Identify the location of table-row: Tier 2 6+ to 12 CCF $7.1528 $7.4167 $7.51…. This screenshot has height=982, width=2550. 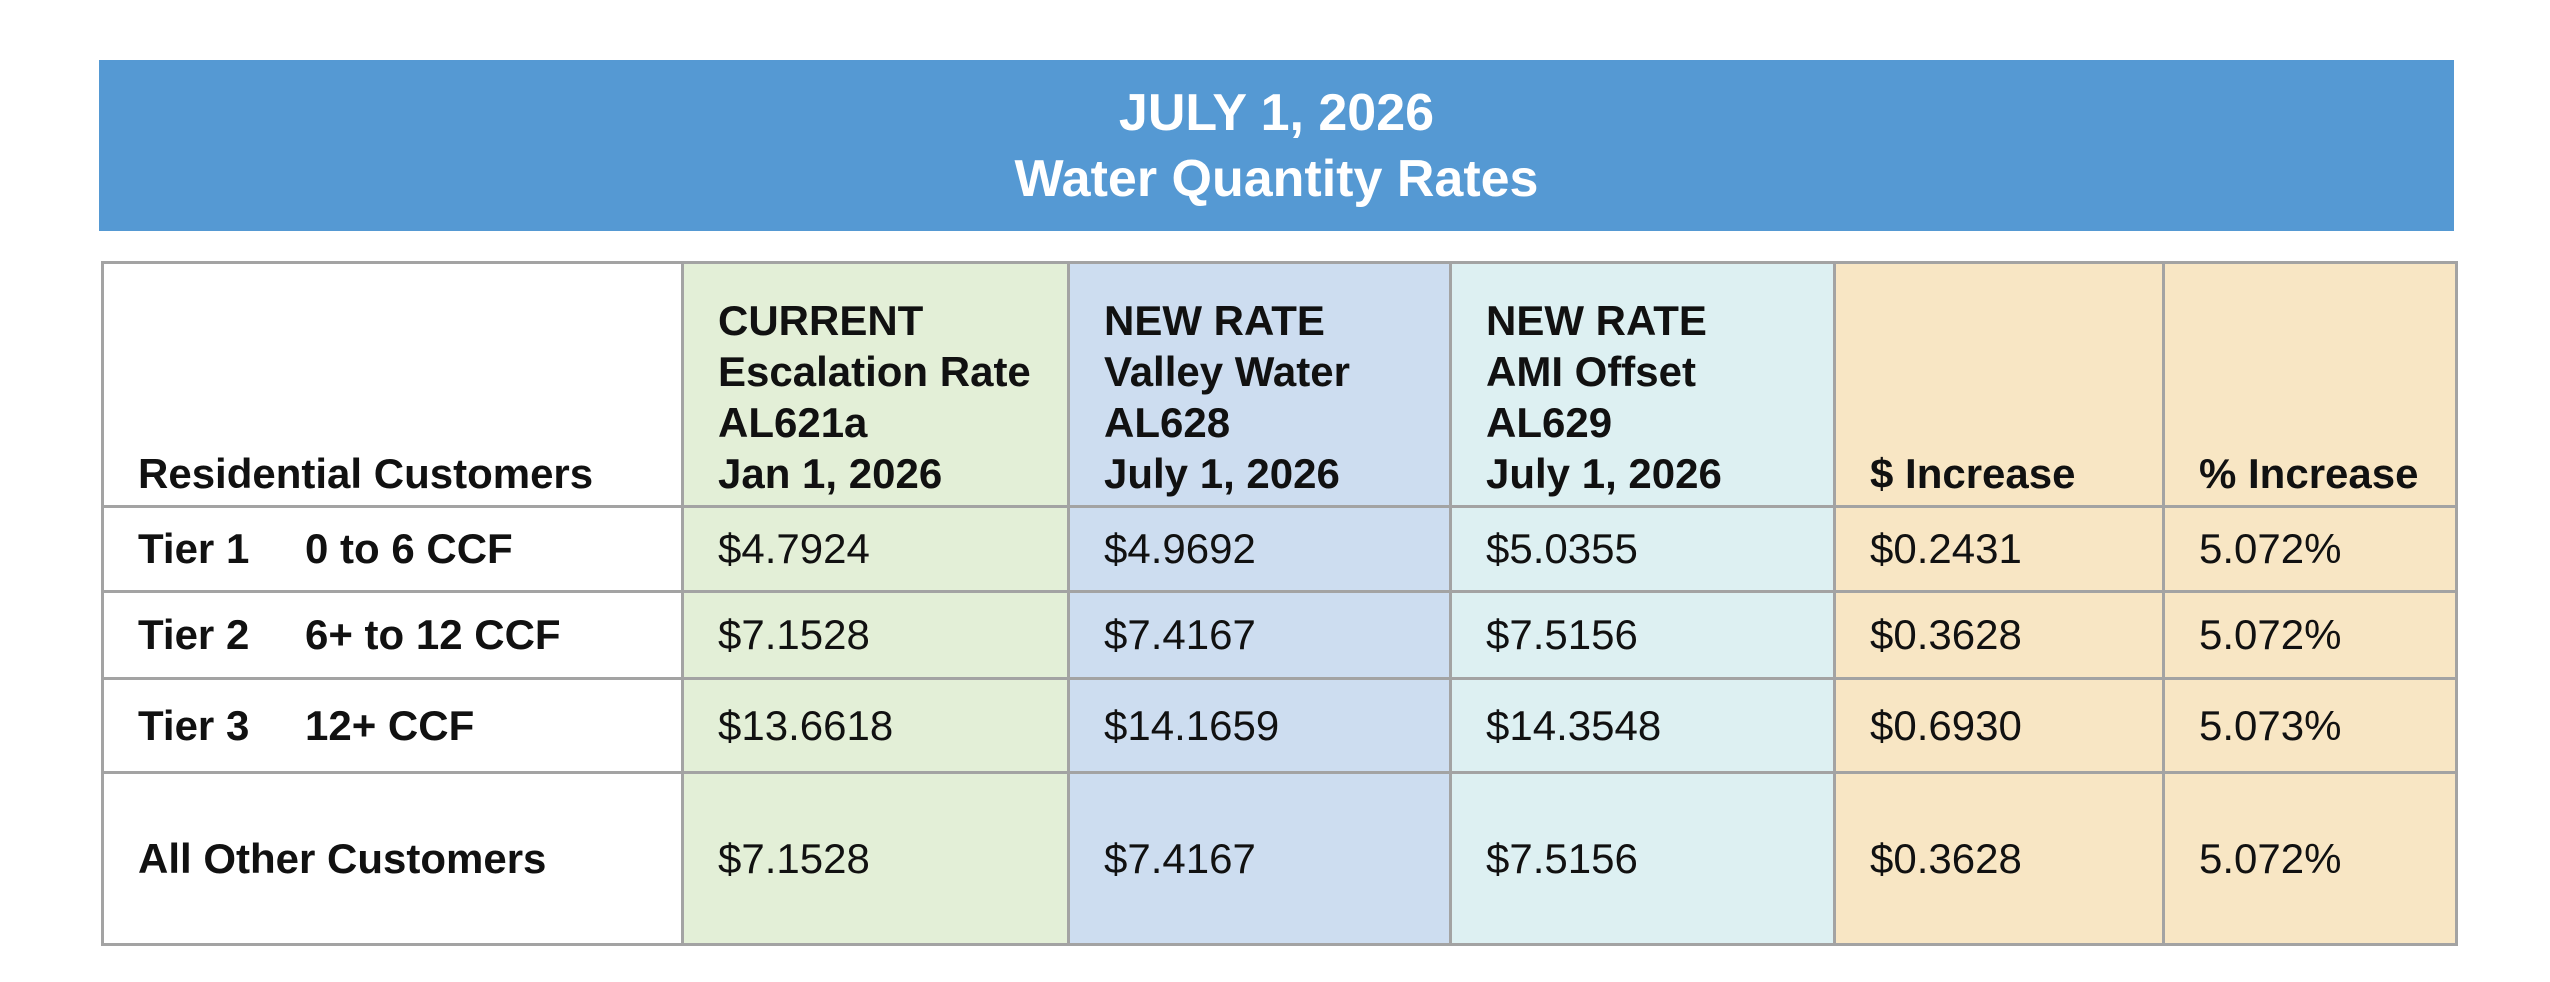
(1279, 635).